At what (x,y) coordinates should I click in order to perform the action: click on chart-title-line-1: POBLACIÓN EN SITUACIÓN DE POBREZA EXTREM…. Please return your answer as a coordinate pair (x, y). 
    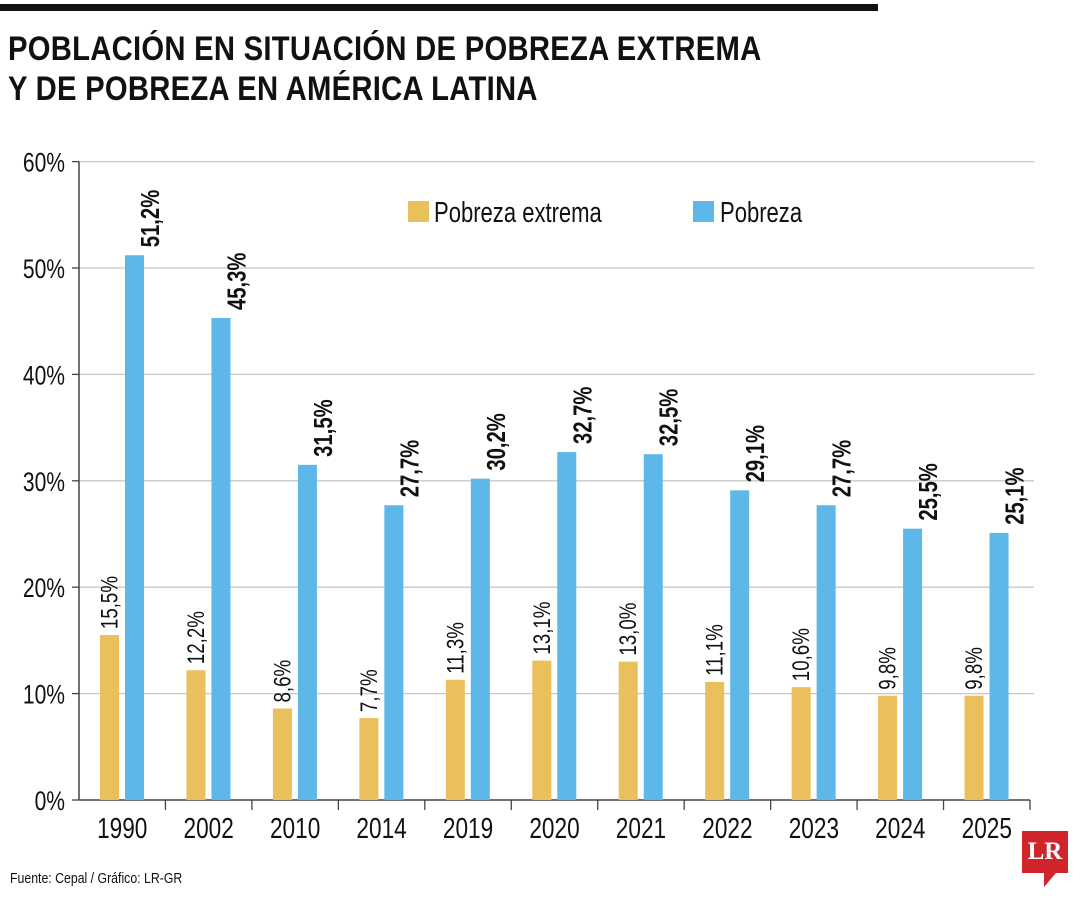
    Looking at the image, I should click on (385, 49).